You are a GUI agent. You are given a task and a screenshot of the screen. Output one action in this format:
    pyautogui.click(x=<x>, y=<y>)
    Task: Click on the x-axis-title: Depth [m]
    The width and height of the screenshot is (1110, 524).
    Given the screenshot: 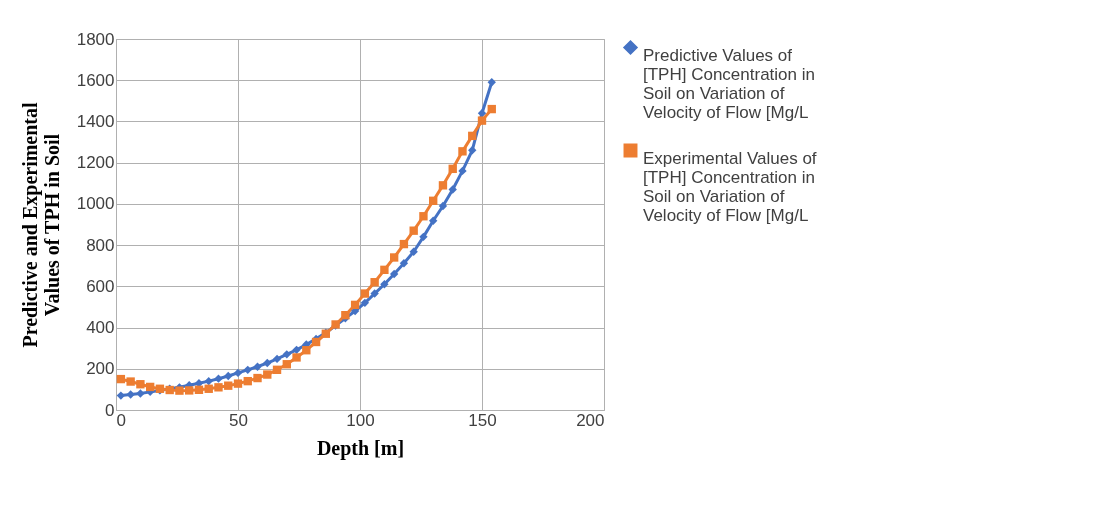 What is the action you would take?
    pyautogui.click(x=360, y=448)
    